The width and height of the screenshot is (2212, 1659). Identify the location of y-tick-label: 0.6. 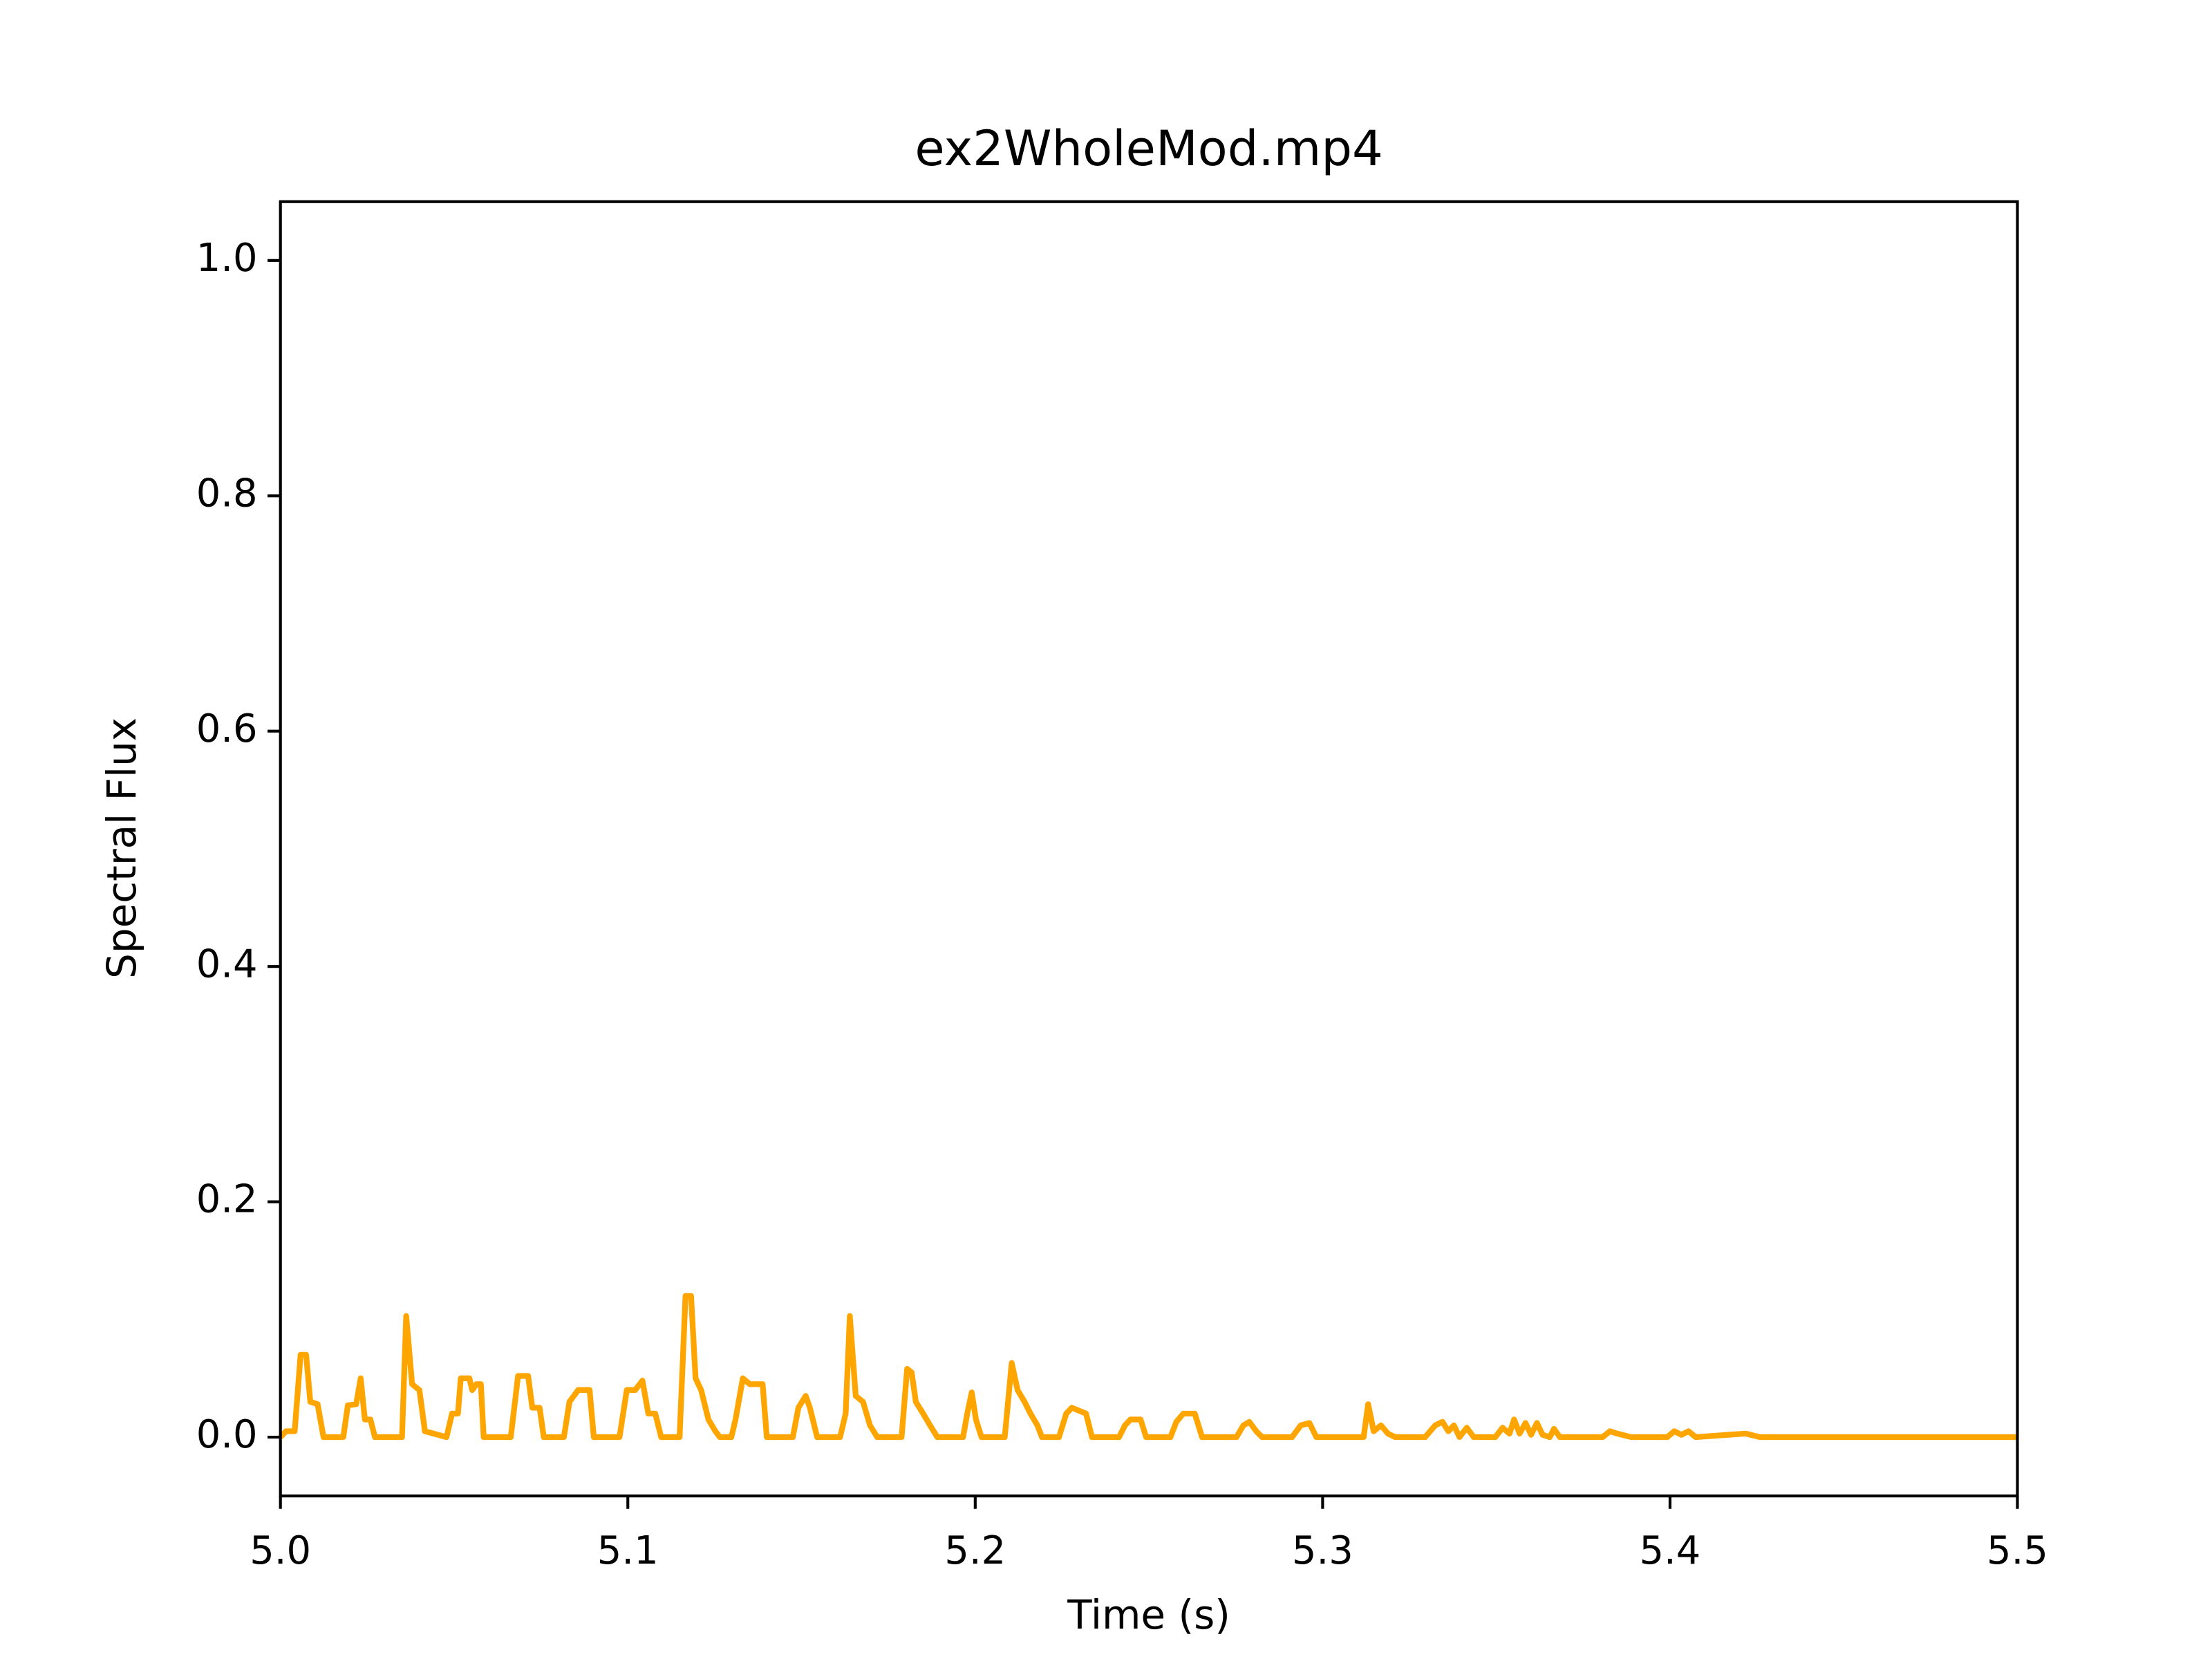
(227, 728).